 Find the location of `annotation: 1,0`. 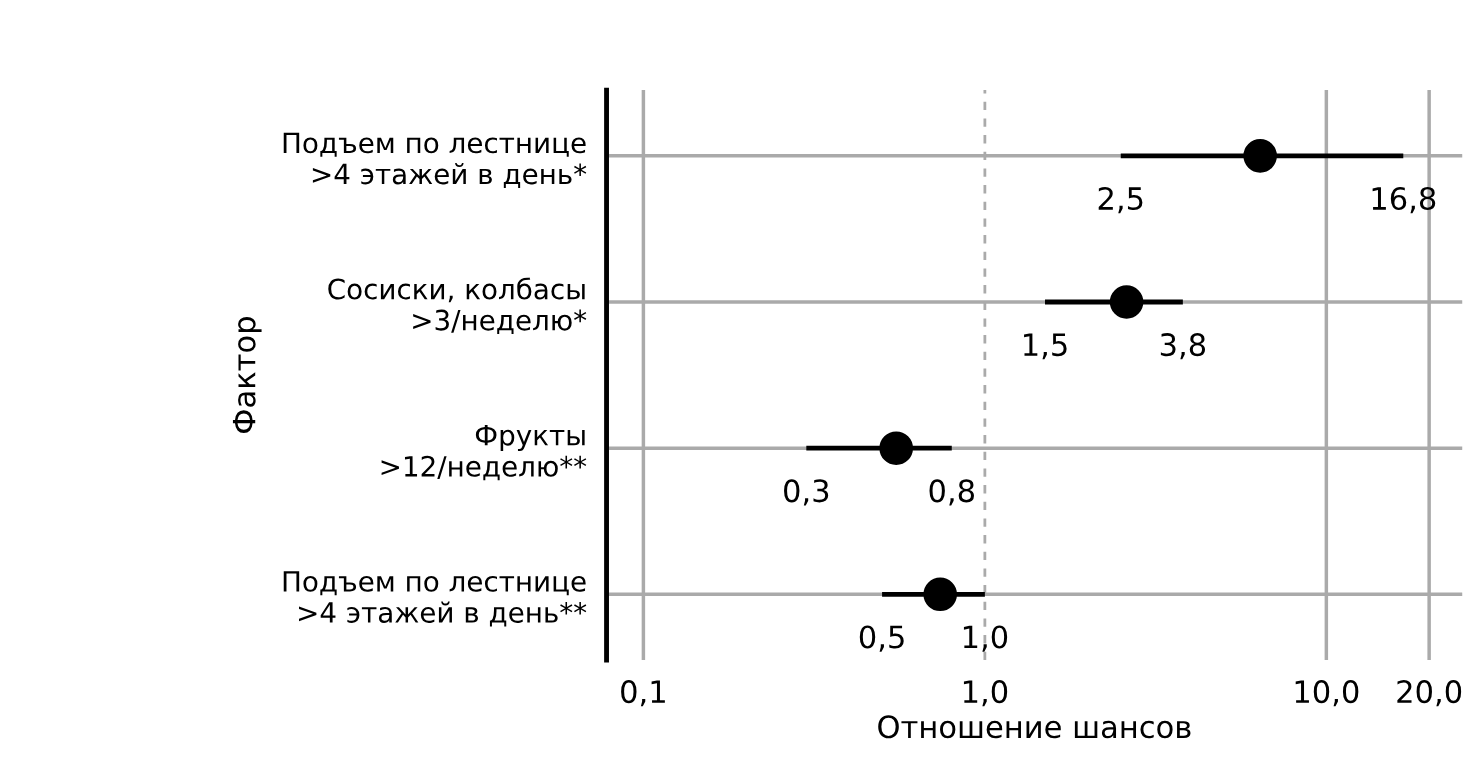

annotation: 1,0 is located at coordinates (985, 638).